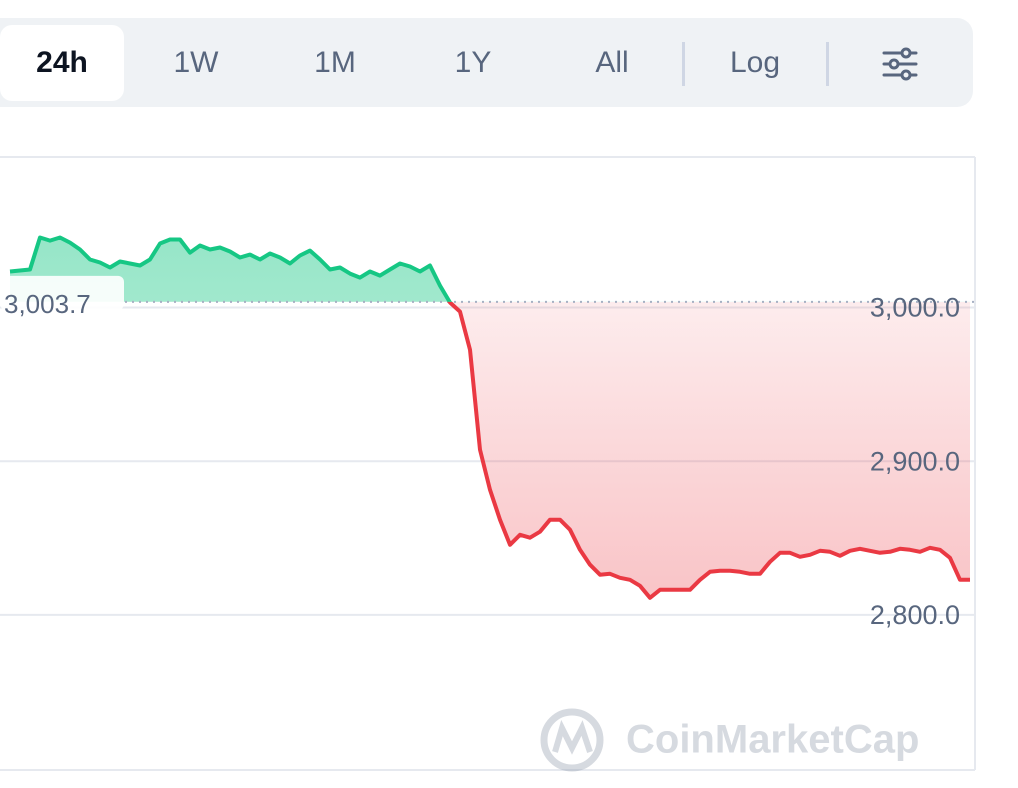 This screenshot has height=788, width=1018. Describe the element at coordinates (755, 62) in the screenshot. I see `tab: Log` at that location.